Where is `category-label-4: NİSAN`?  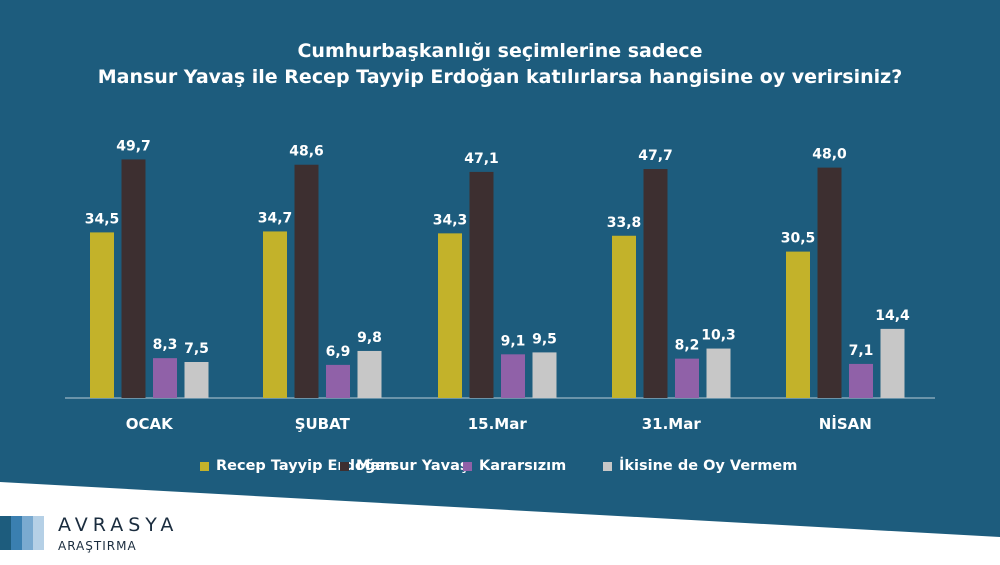 category-label-4: NİSAN is located at coordinates (845, 423).